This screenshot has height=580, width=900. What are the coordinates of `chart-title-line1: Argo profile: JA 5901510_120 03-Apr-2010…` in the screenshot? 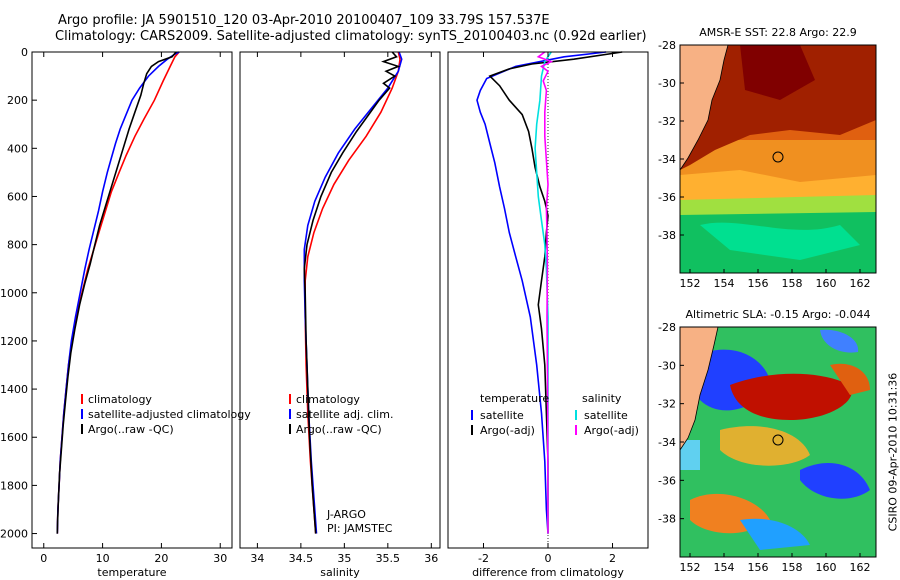 It's located at (304, 20).